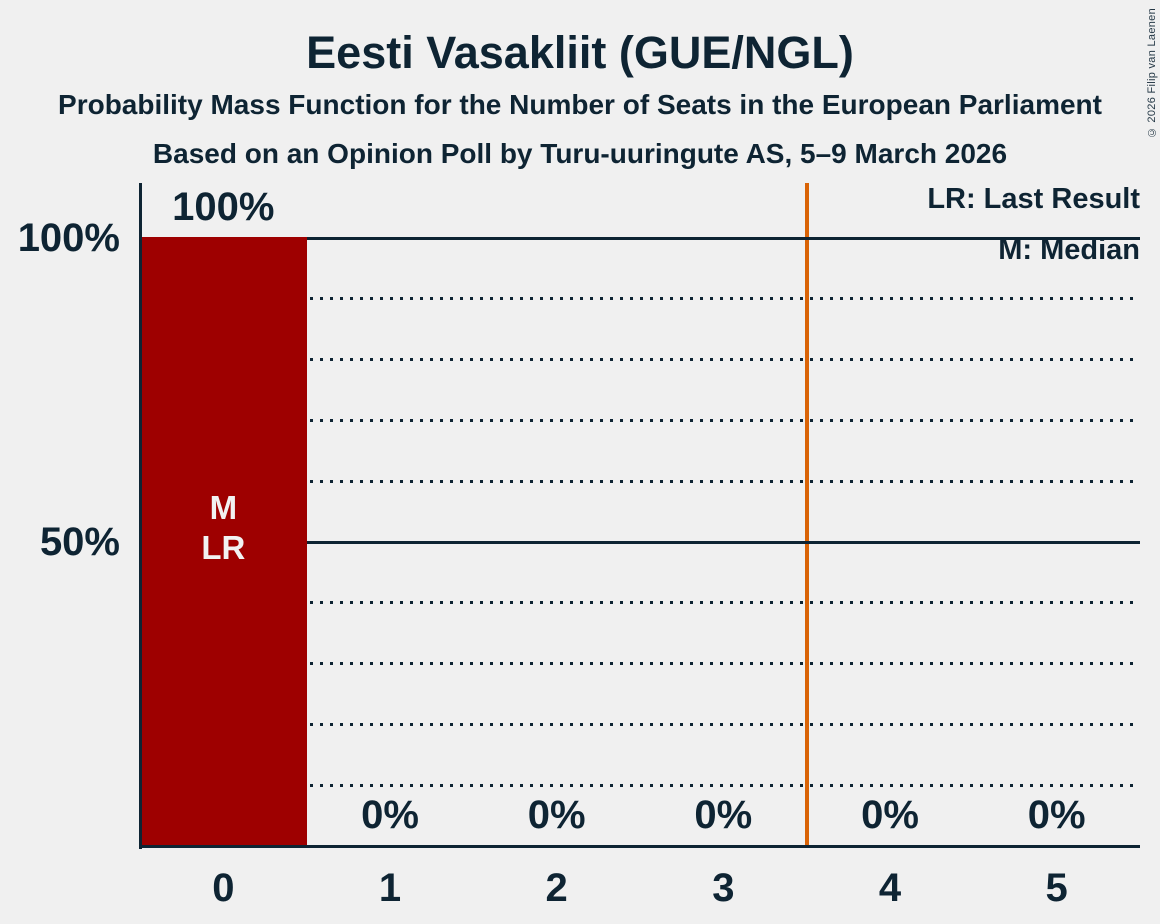 The height and width of the screenshot is (924, 1160). I want to click on bar-annotation-0: M LR, so click(223, 528).